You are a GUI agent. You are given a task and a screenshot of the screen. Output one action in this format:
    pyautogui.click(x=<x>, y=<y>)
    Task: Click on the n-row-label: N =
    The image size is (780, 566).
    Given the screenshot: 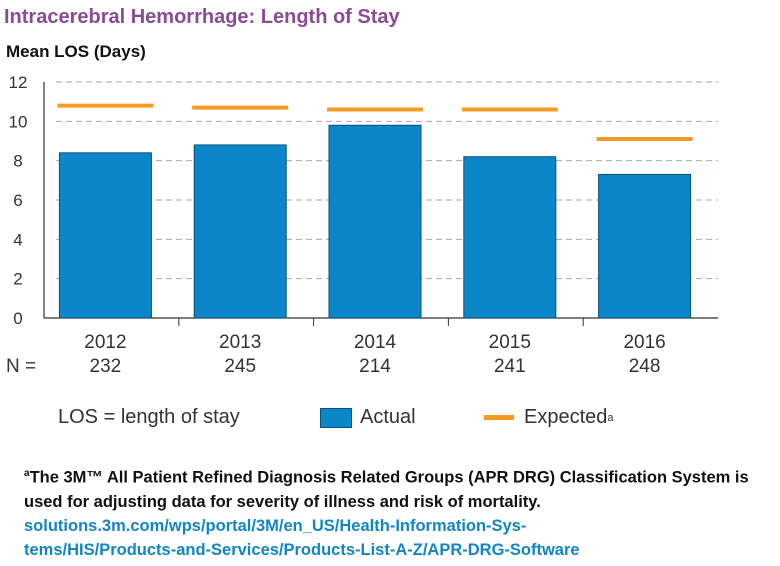 What is the action you would take?
    pyautogui.click(x=21, y=366)
    